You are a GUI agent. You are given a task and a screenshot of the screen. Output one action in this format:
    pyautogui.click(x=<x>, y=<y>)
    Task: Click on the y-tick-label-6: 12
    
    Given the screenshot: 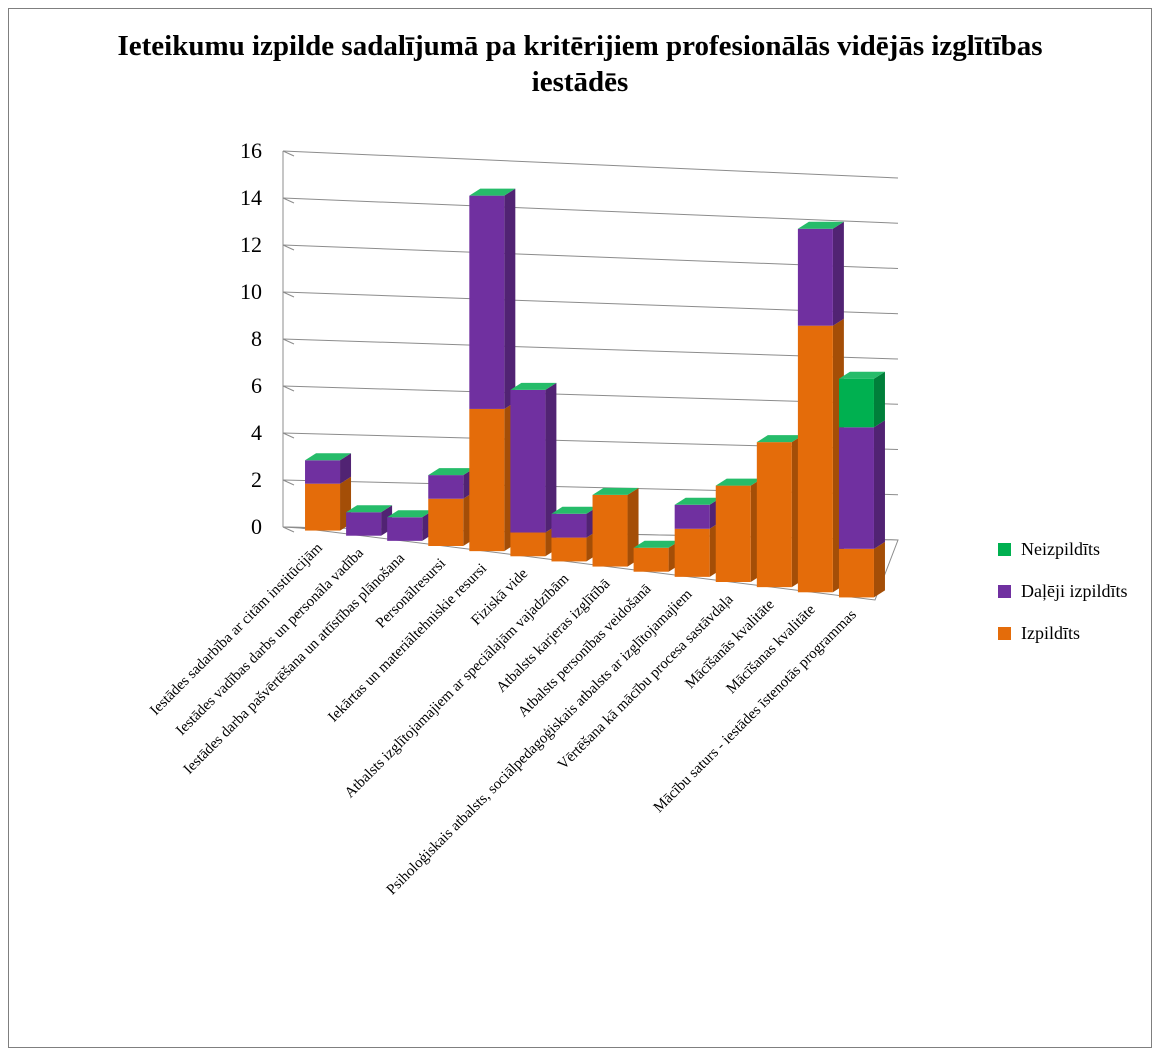 What is the action you would take?
    pyautogui.click(x=251, y=244)
    